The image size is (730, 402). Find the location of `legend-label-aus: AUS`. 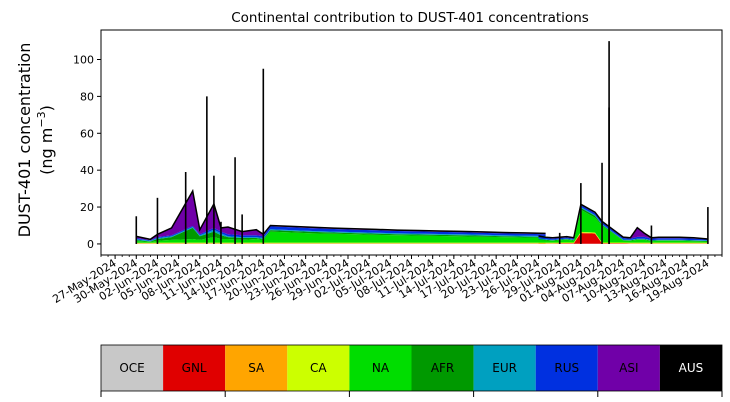

legend-label-aus: AUS is located at coordinates (691, 368).